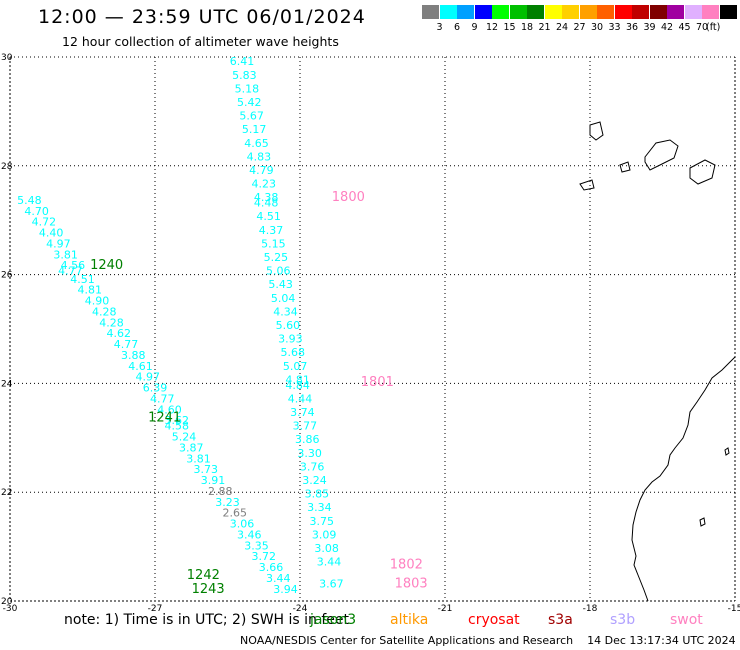 This screenshot has height=650, width=740. What do you see at coordinates (625, 167) in the screenshot?
I see `coastline-gomera` at bounding box center [625, 167].